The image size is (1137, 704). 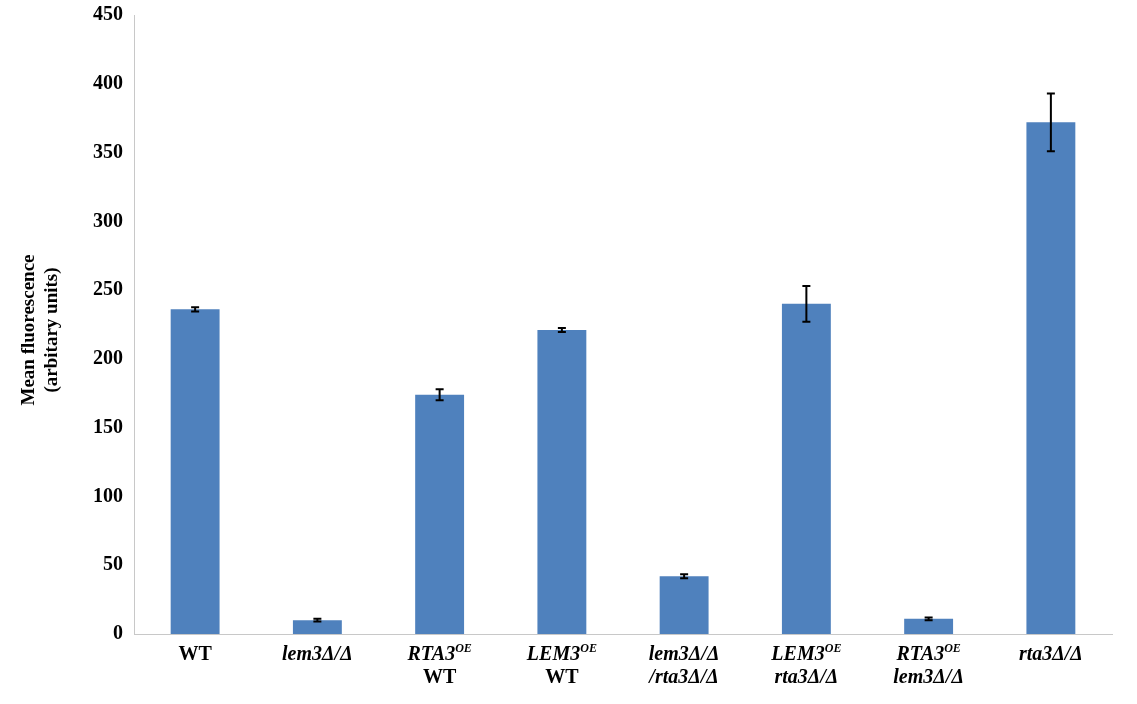 I want to click on x-tick-label: lem3Δ/Δ /rta3Δ/Δ, so click(x=684, y=664).